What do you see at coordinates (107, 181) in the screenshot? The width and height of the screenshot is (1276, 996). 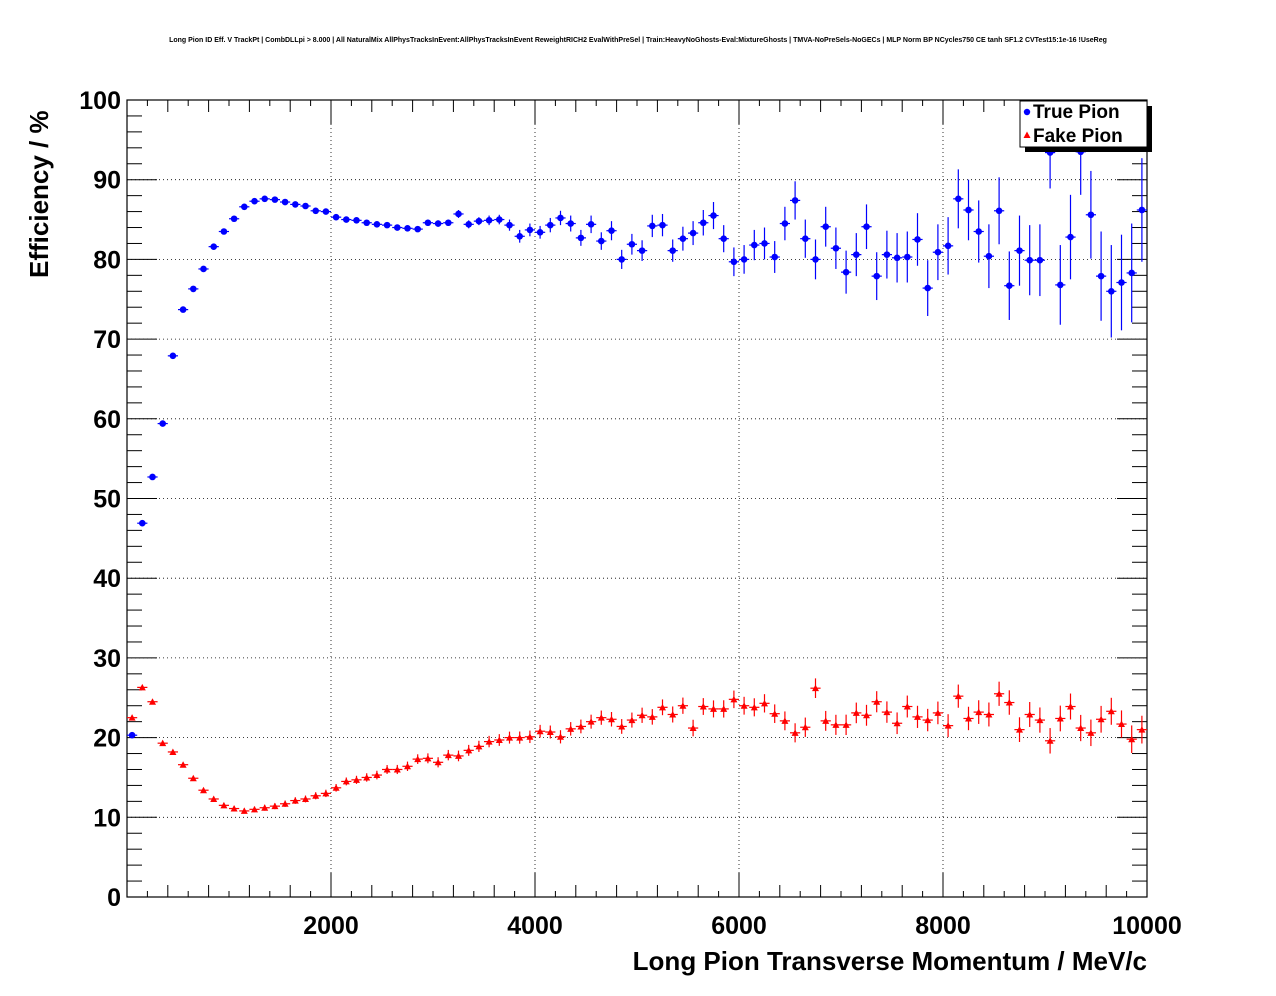 I see `y-tick-label: 90` at bounding box center [107, 181].